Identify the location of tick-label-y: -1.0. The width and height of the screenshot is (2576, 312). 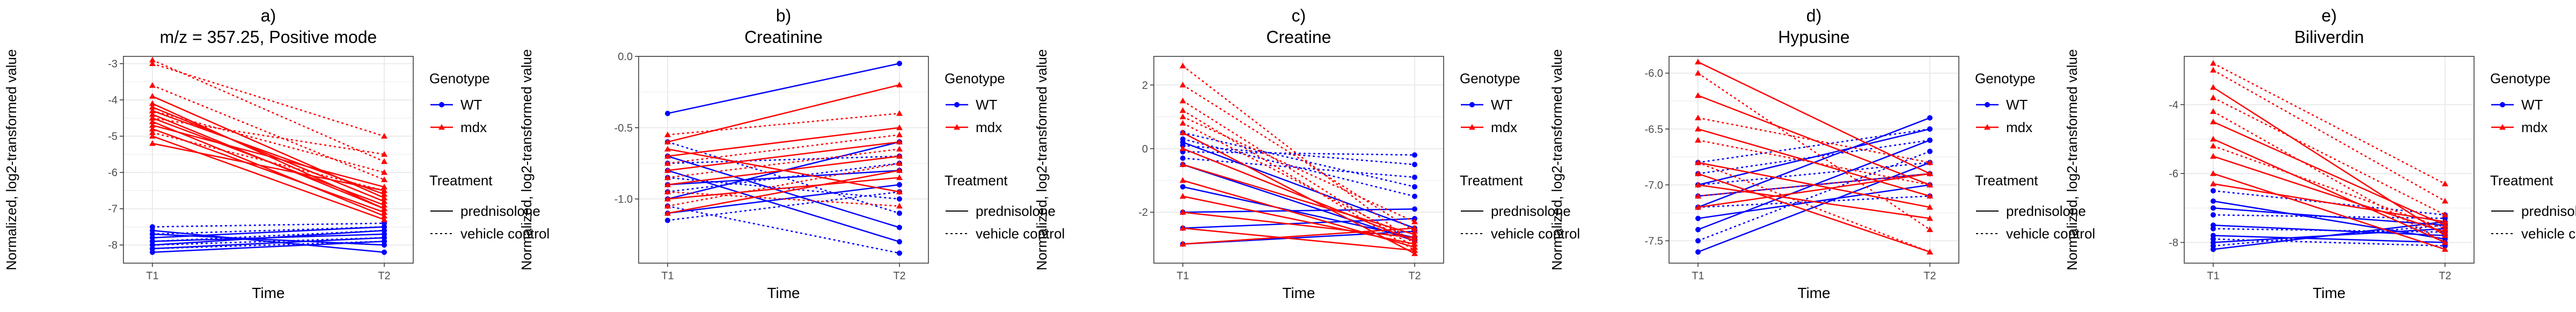
(623, 200).